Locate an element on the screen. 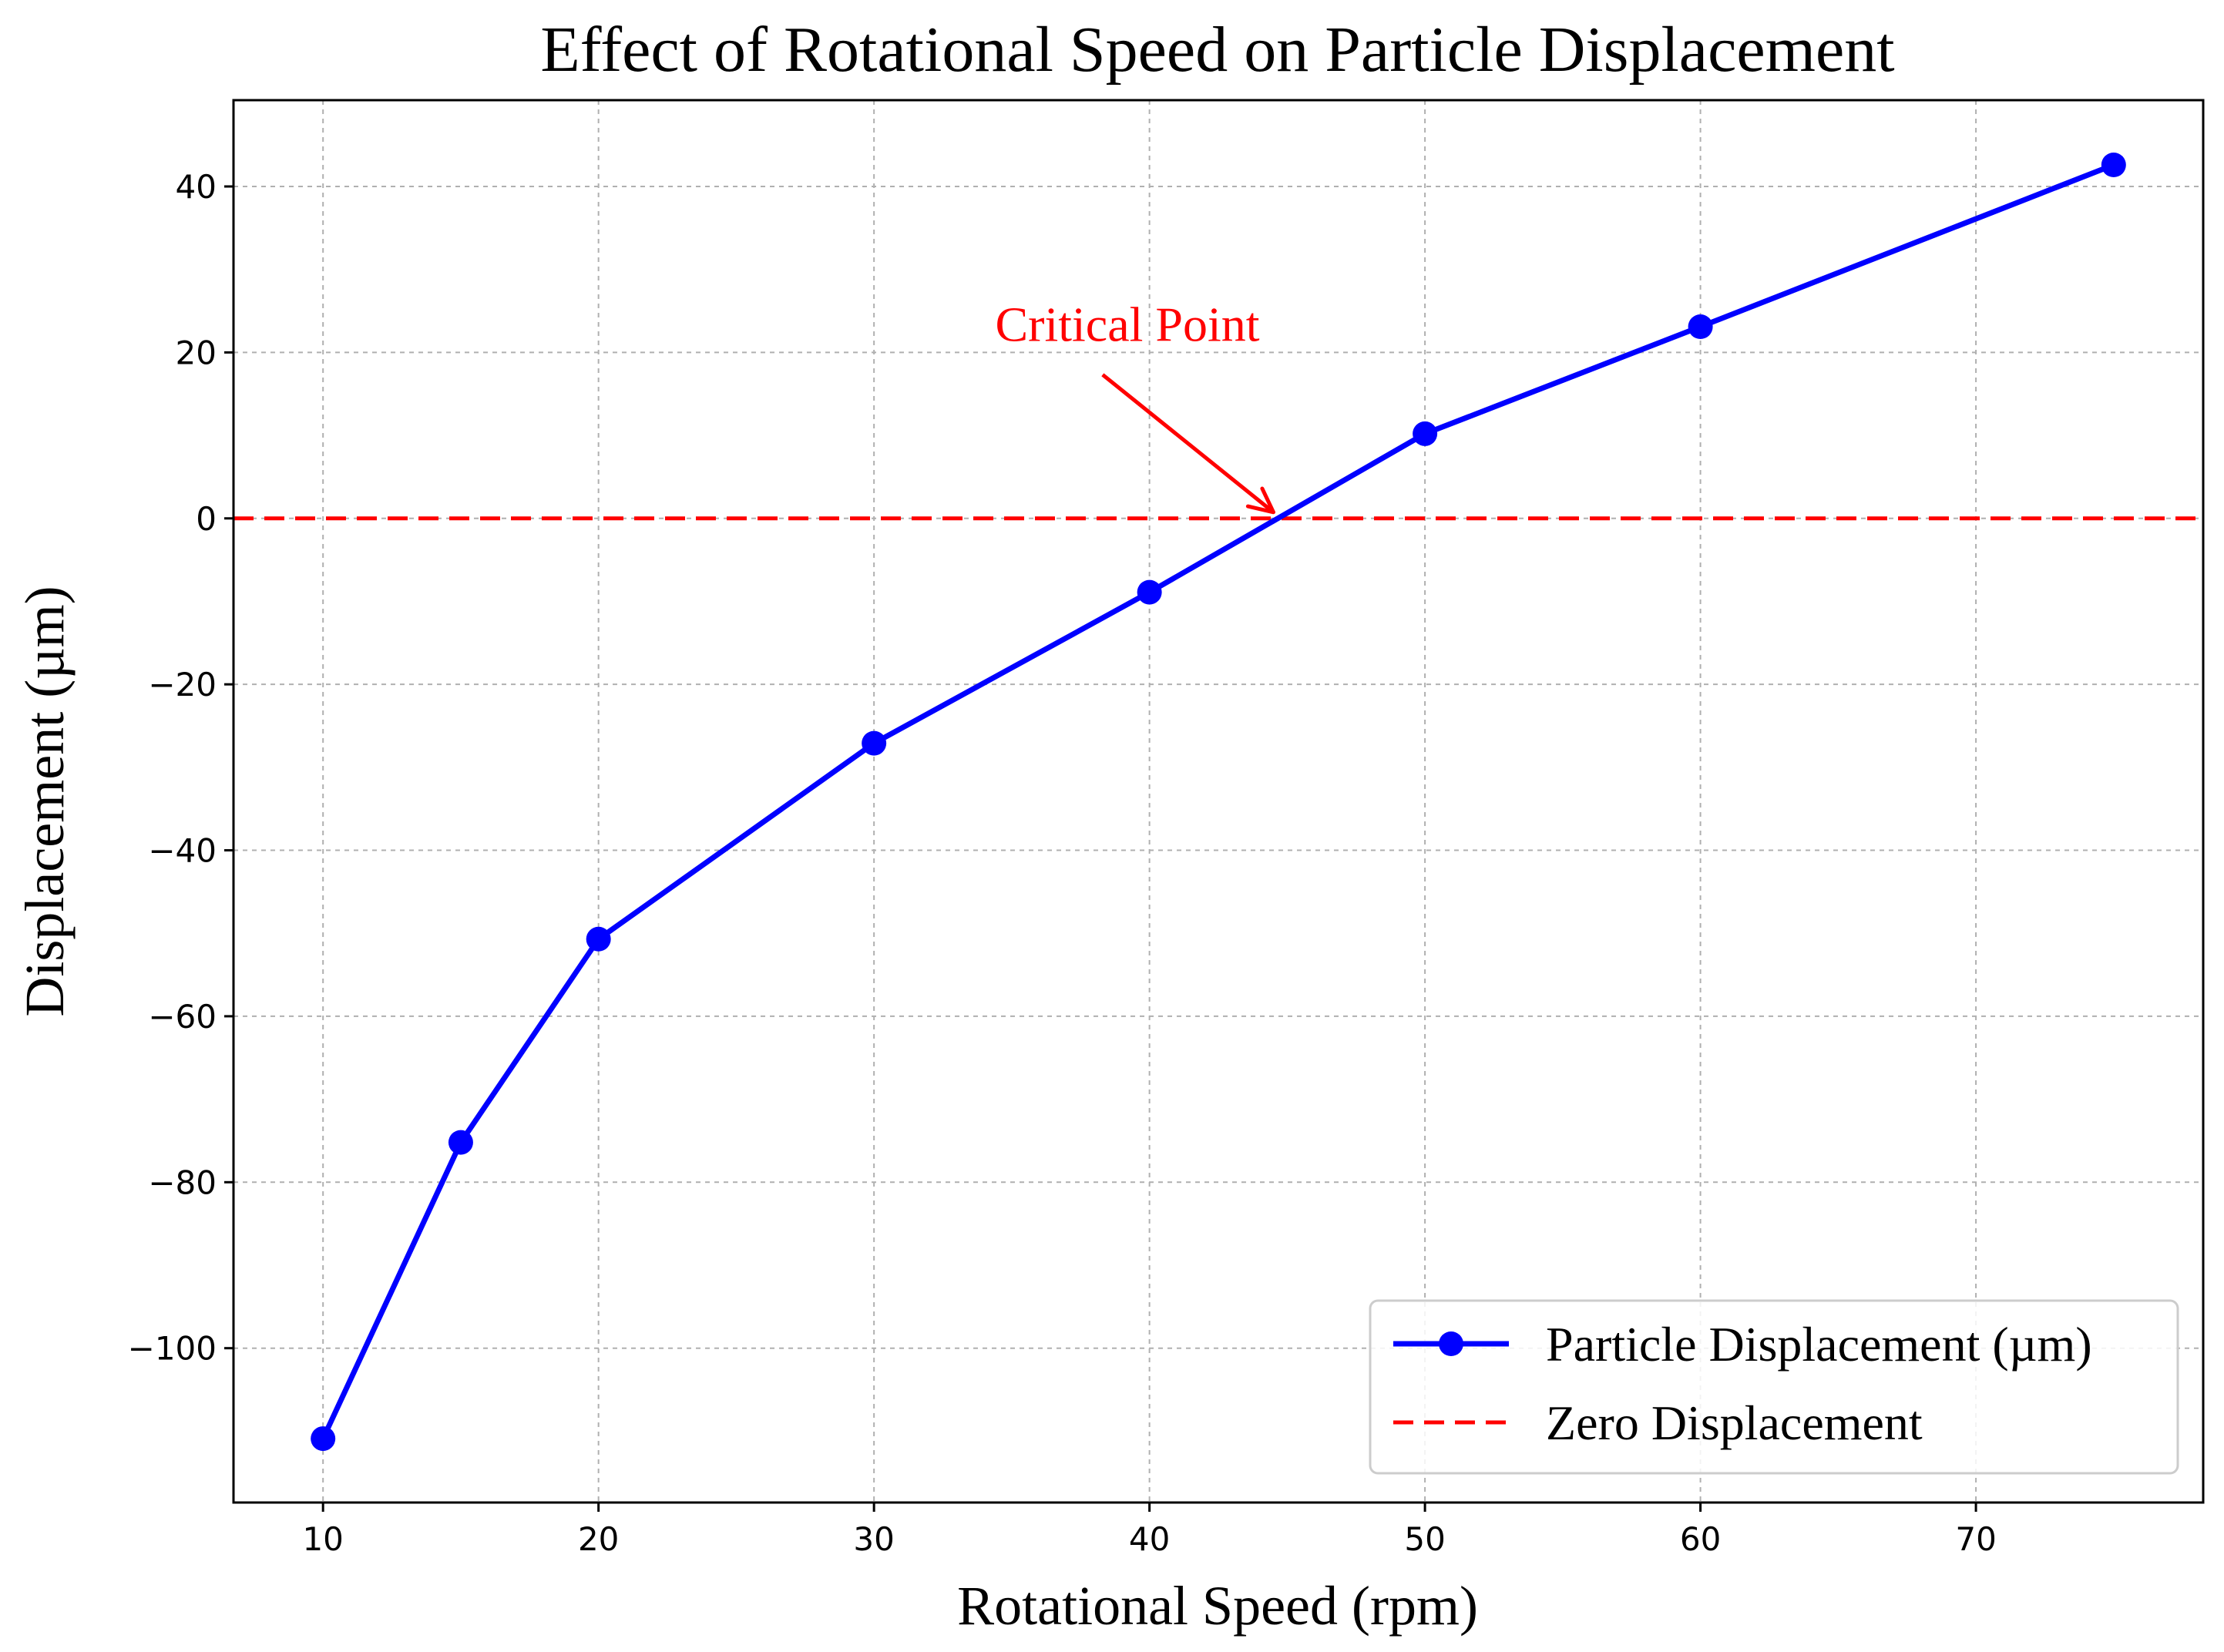 Image resolution: width=2224 pixels, height=1652 pixels. legend-box is located at coordinates (1774, 1387).